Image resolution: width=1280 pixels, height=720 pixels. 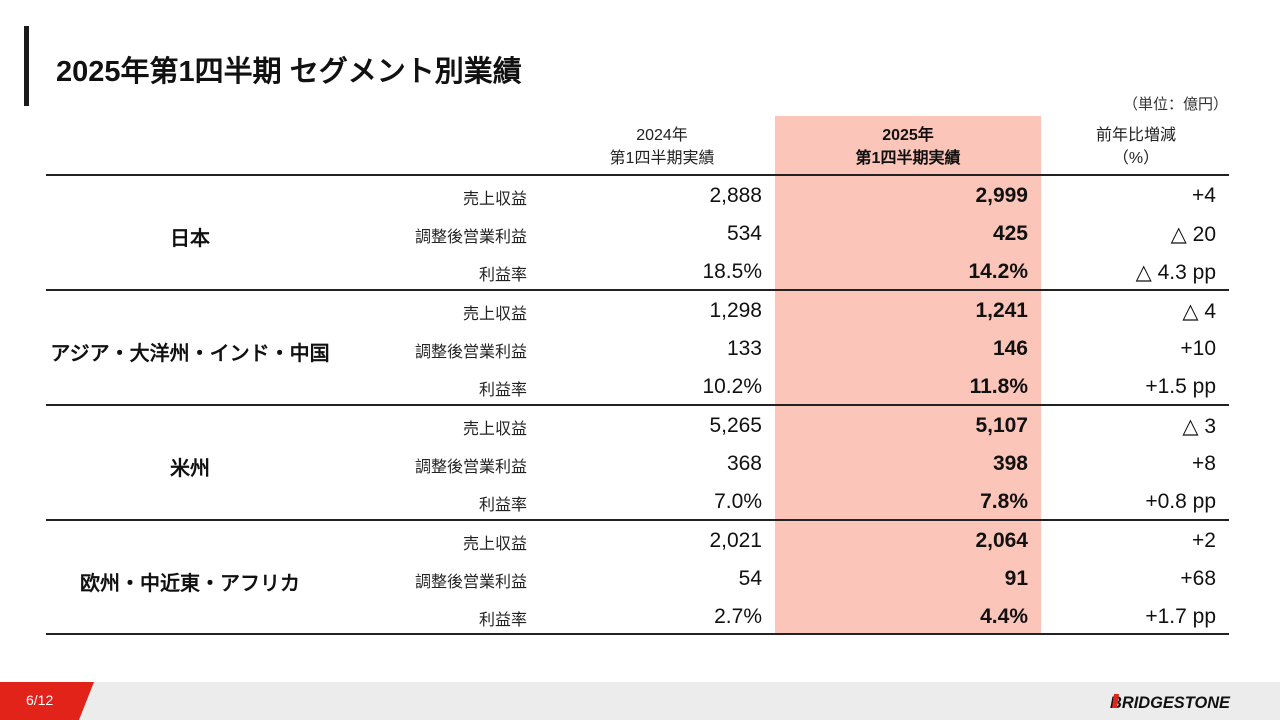 I want to click on value-change: △ 3, so click(x=1199, y=426).